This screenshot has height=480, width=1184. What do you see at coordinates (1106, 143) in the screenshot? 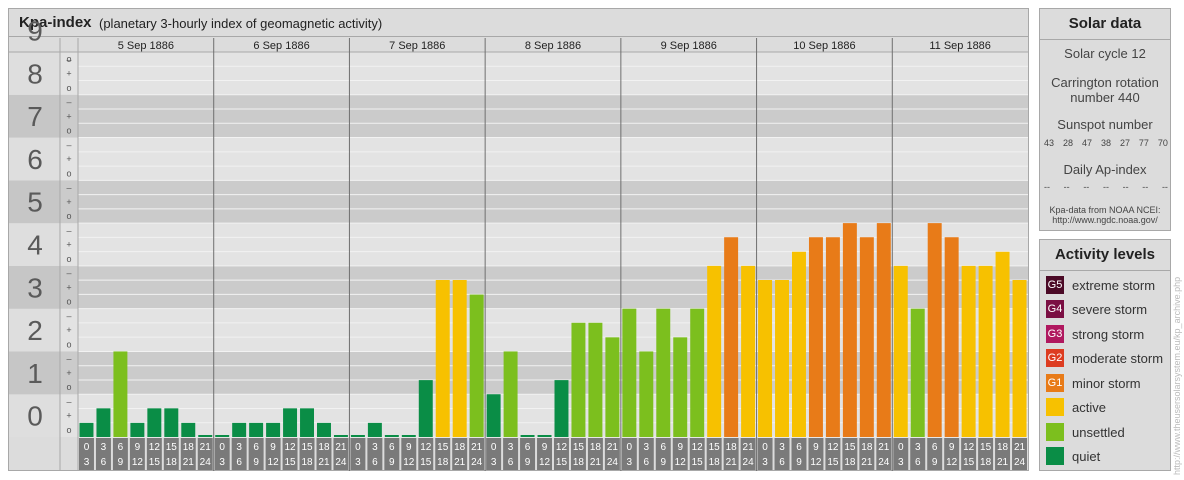
I see `sunspot-values: 43 28 47 38 27 77 70` at bounding box center [1106, 143].